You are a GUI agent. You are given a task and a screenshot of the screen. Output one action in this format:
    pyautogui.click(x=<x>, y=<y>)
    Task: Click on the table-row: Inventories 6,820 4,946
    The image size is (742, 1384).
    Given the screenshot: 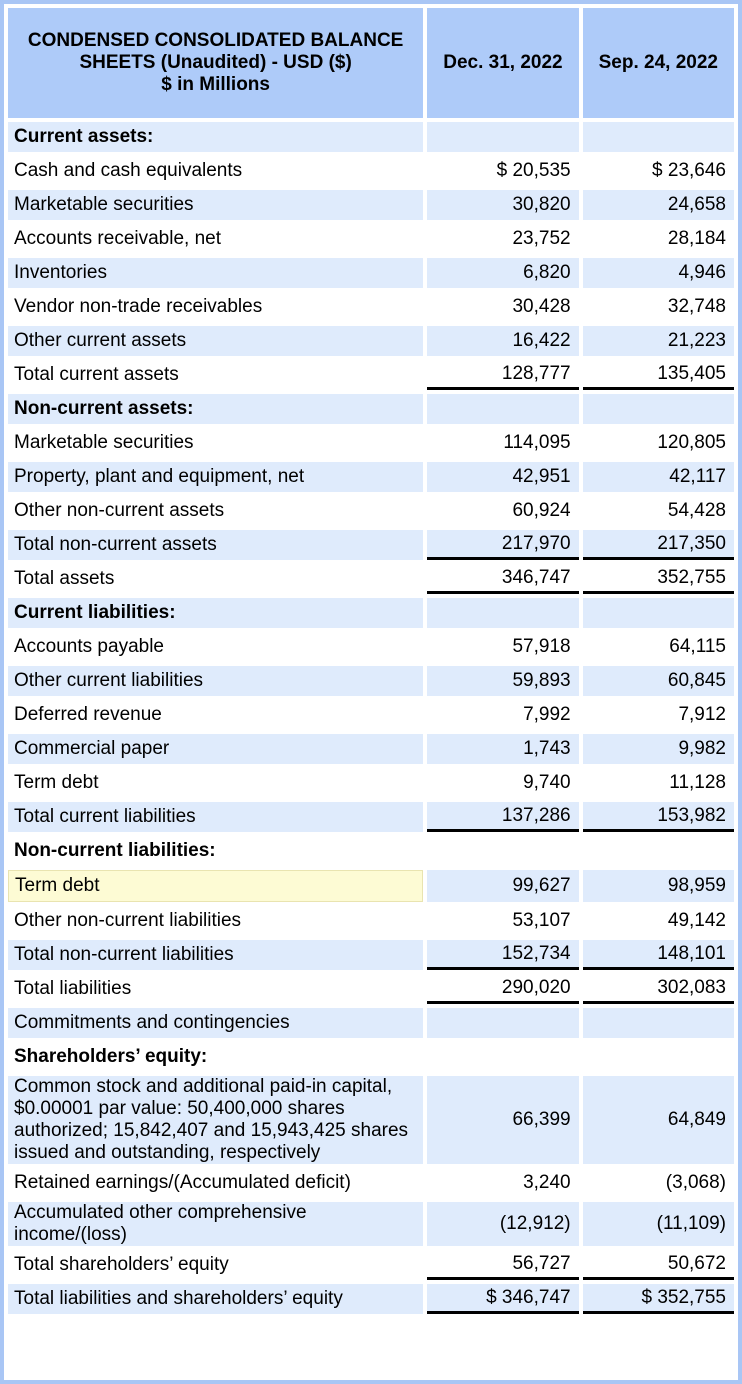 What is the action you would take?
    pyautogui.click(x=371, y=273)
    